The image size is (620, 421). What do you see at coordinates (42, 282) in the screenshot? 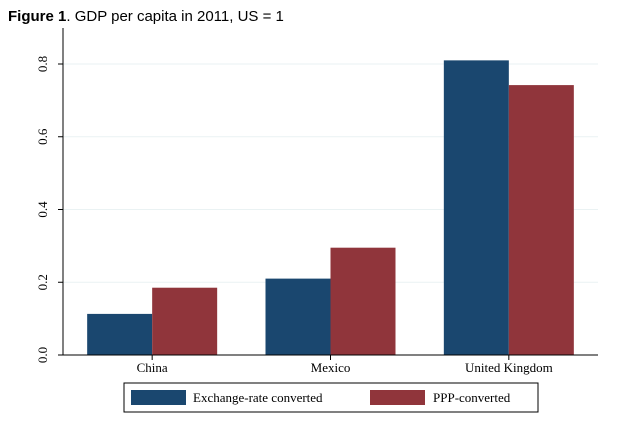
I see `y-tick-label: 0.2` at bounding box center [42, 282].